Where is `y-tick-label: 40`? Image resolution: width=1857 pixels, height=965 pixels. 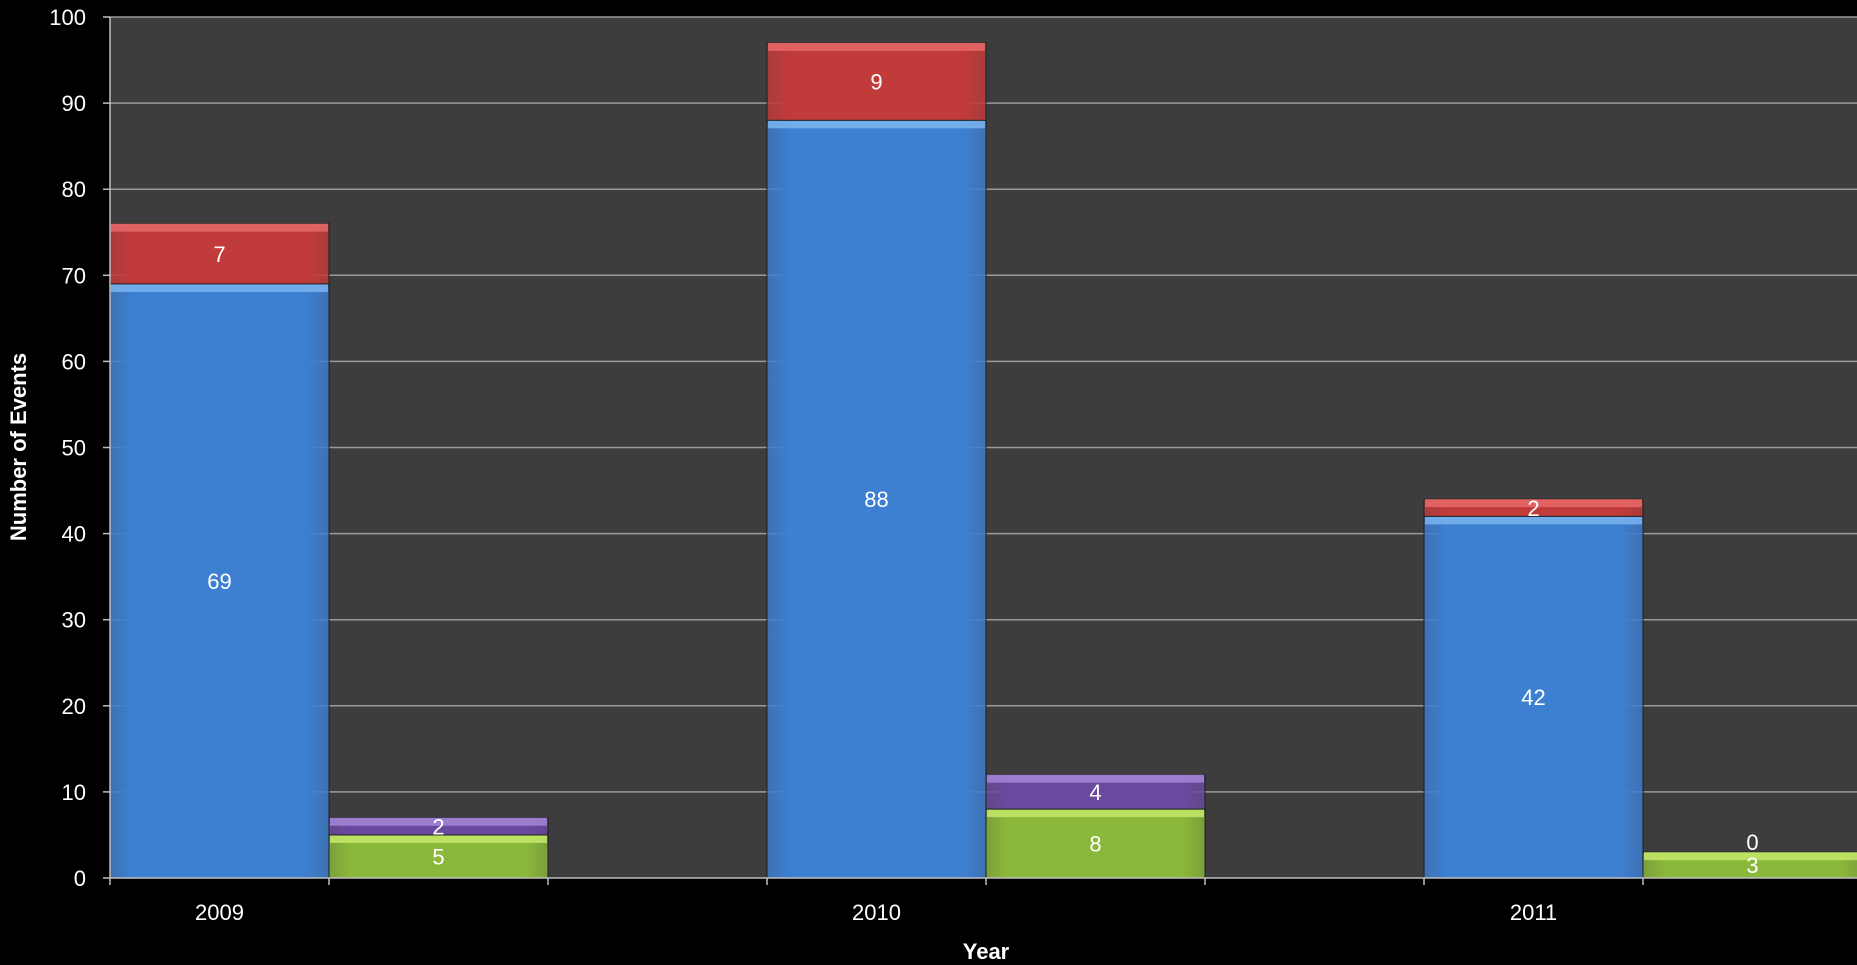 y-tick-label: 40 is located at coordinates (74, 534).